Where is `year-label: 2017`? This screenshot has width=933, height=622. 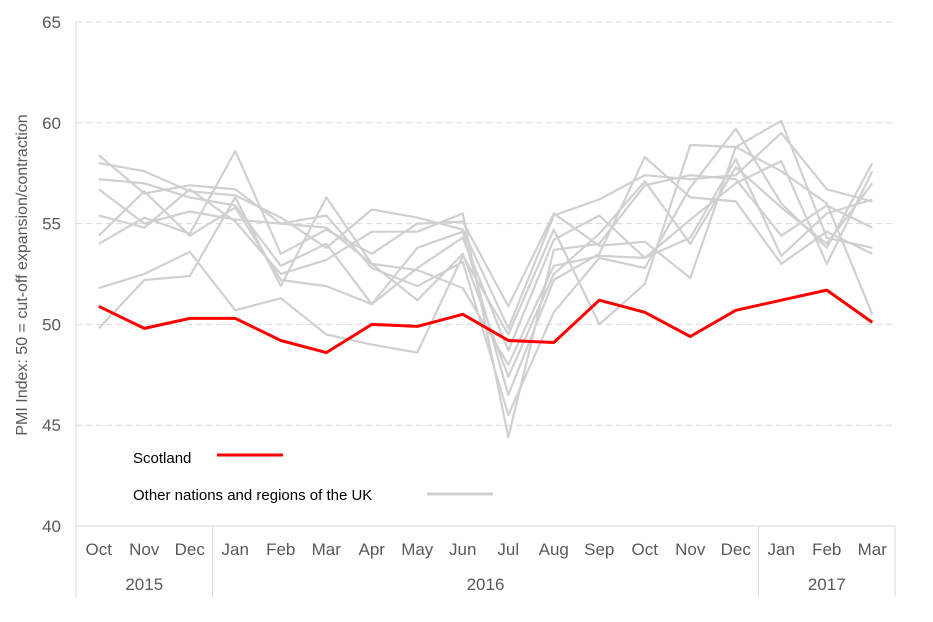 year-label: 2017 is located at coordinates (827, 584).